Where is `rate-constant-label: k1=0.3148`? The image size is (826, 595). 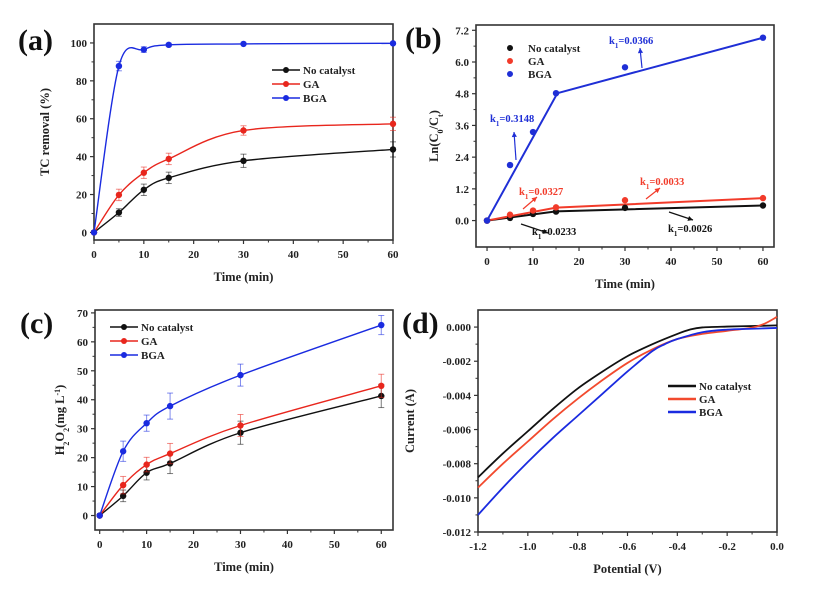 rate-constant-label: k1=0.3148 is located at coordinates (512, 121).